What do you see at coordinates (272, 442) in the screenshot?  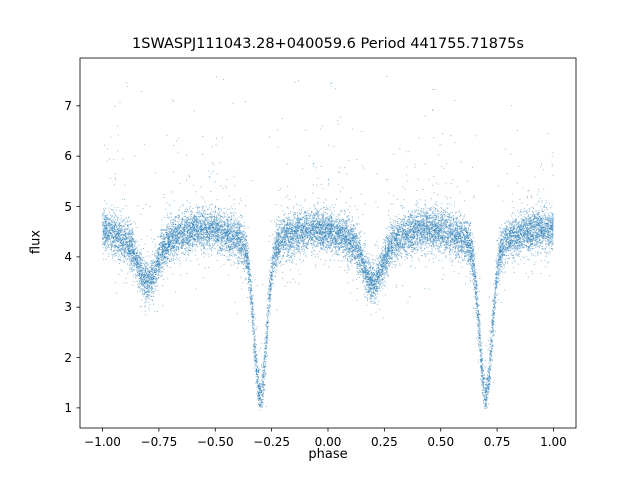 I see `x-tick-label: −0.25` at bounding box center [272, 442].